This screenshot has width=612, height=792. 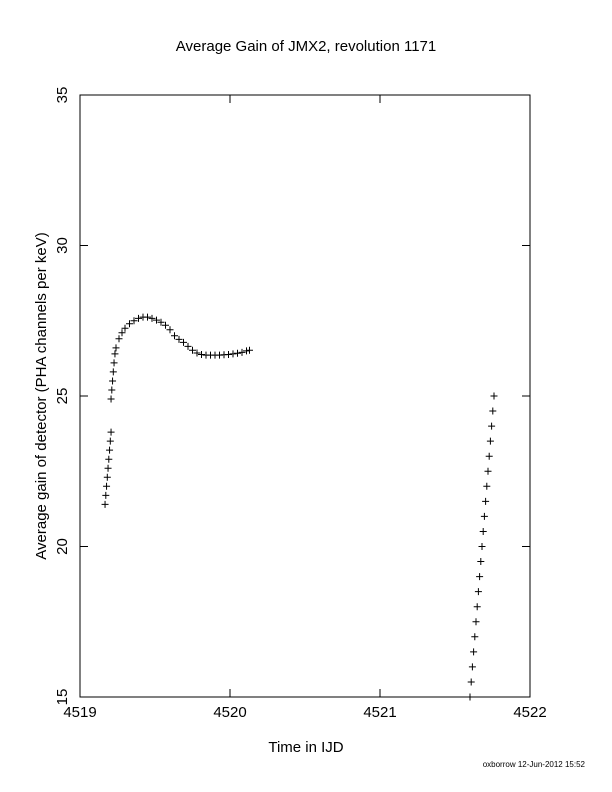 I want to click on y-tick-label: 30, so click(x=62, y=245).